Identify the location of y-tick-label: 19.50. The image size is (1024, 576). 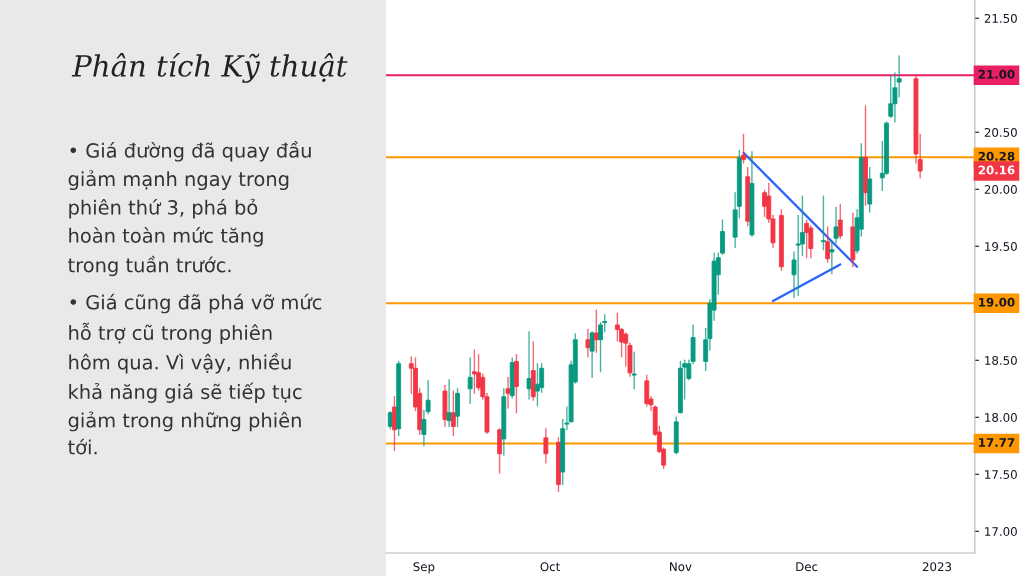
(1001, 246).